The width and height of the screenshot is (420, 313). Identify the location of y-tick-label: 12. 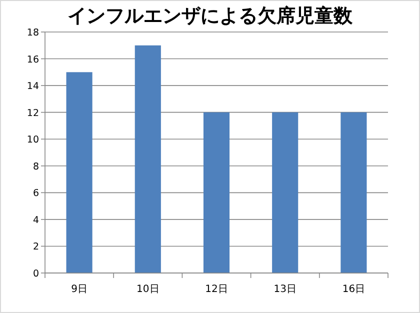
(32, 113).